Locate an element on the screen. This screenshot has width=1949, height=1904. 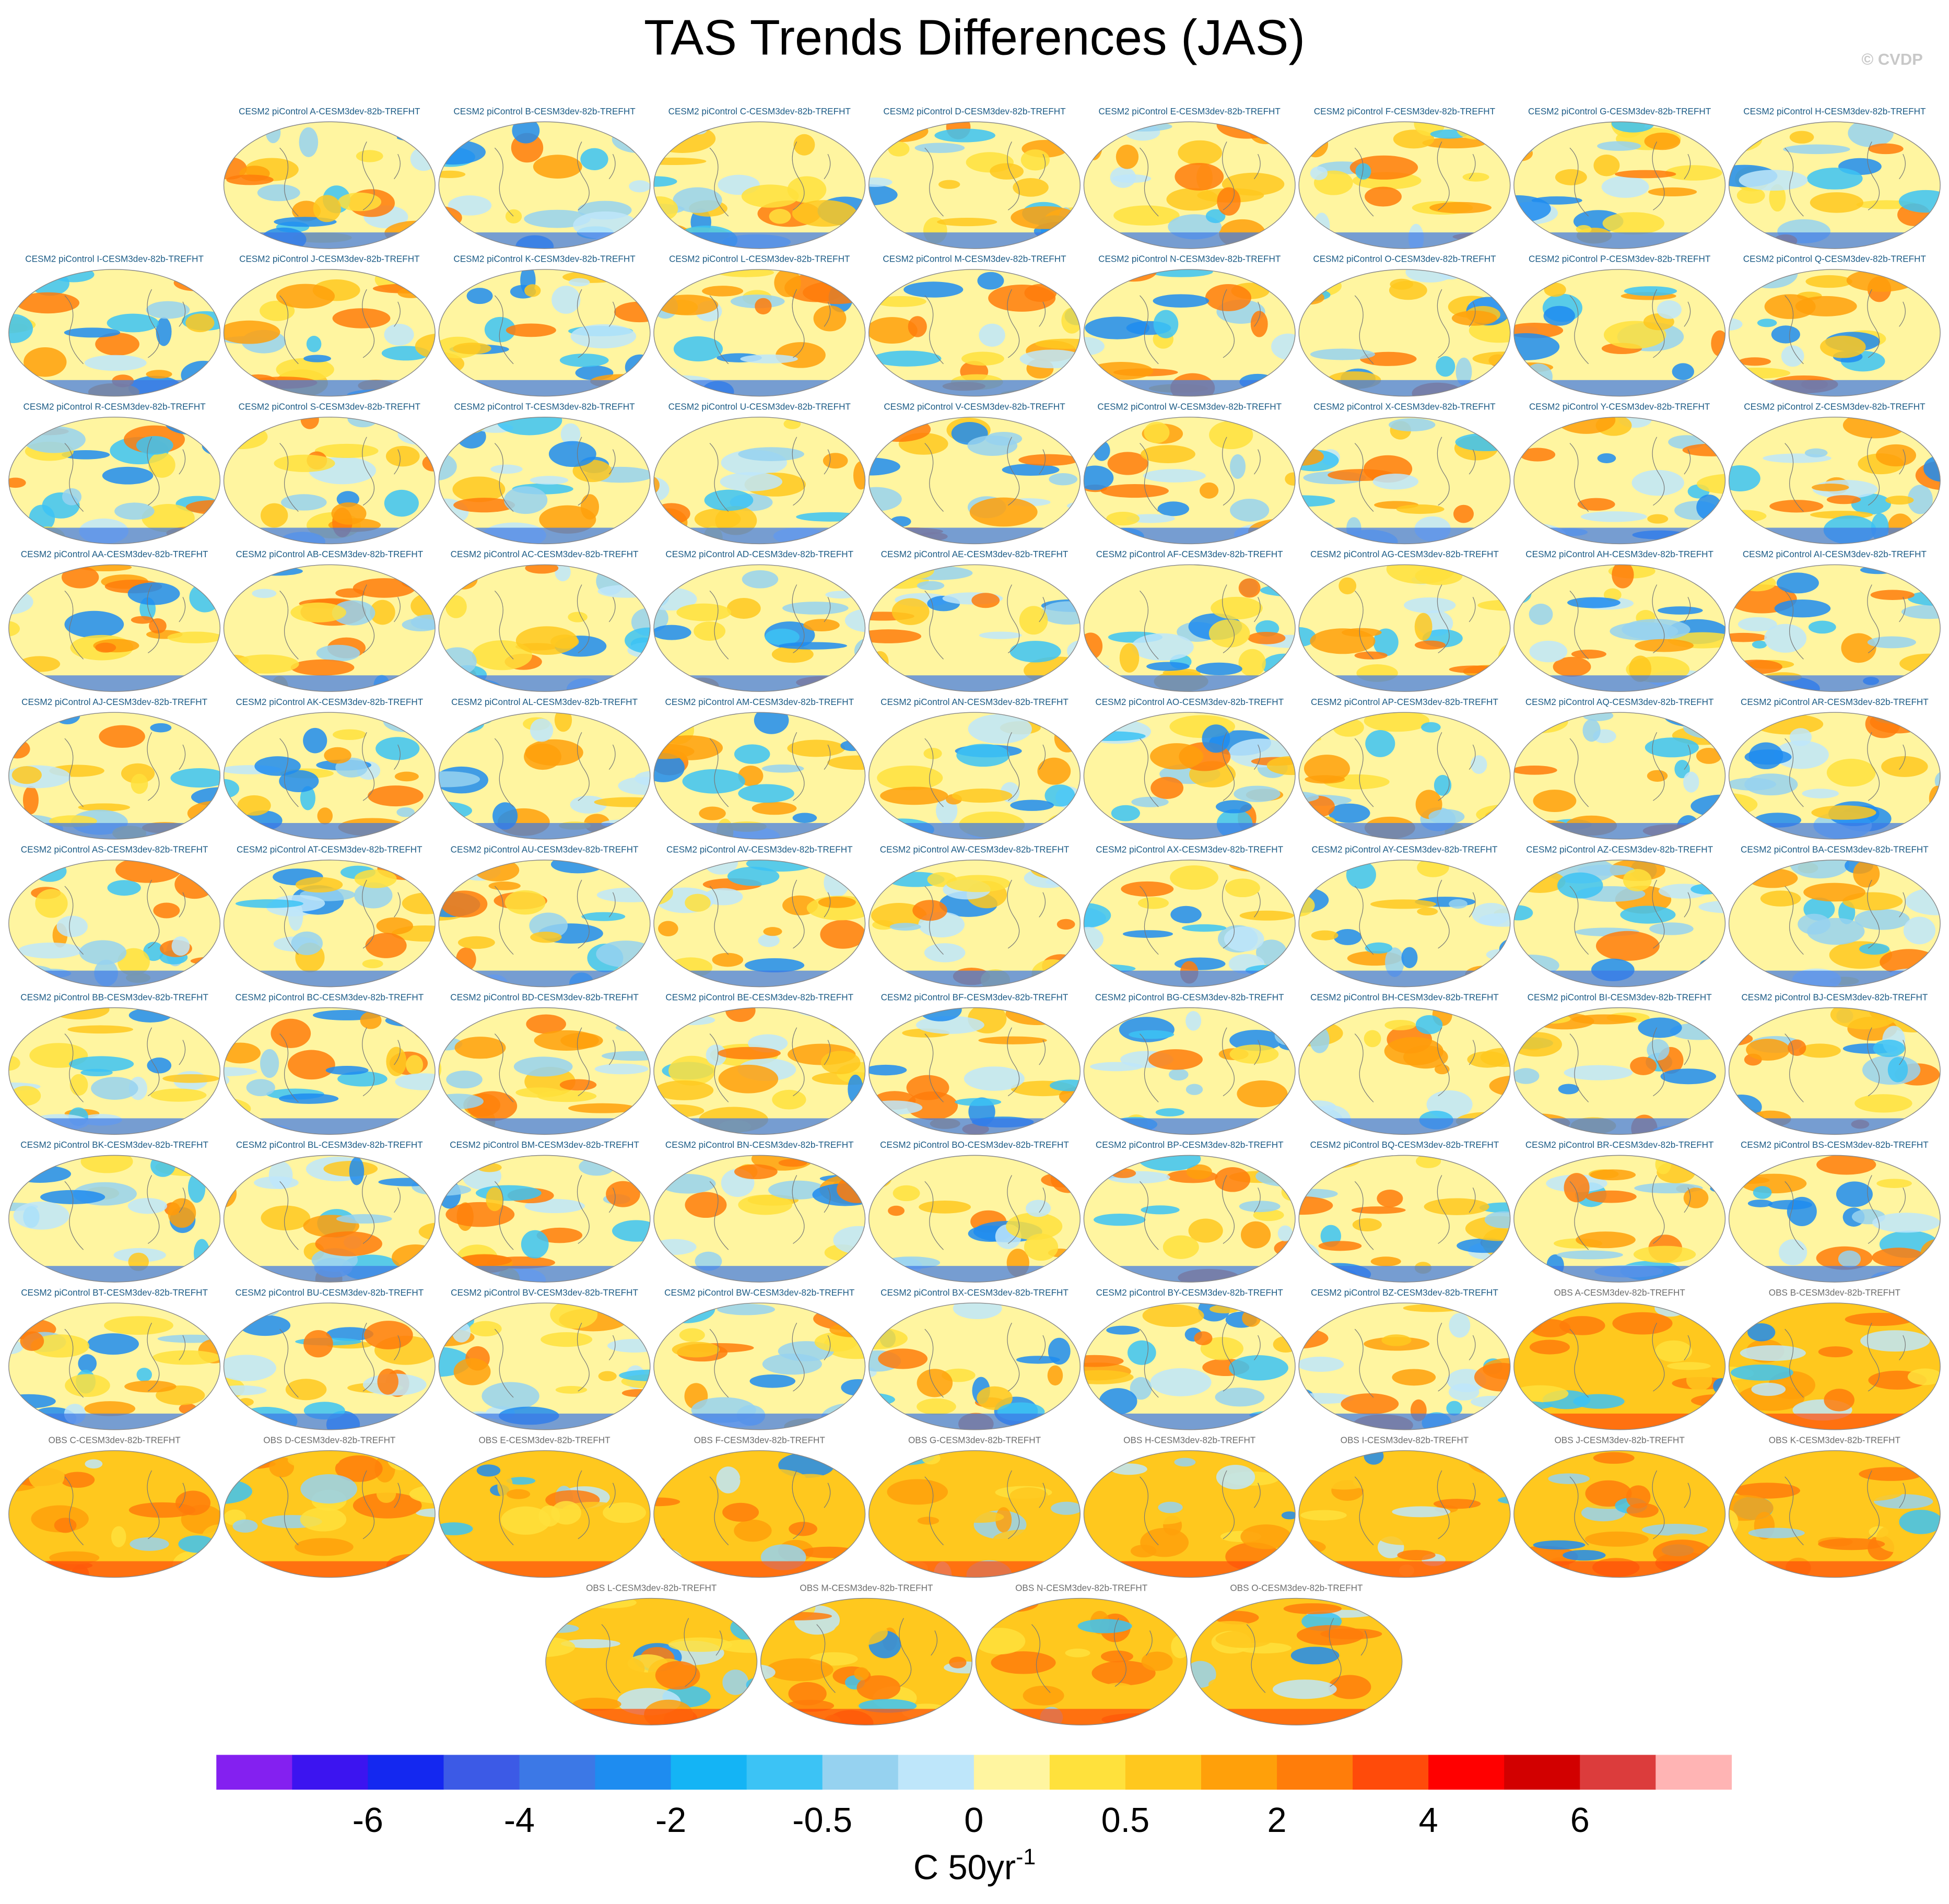
panel-title: CESM2 piControl BF-CESM3dev-82b-TREFHT is located at coordinates (975, 997).